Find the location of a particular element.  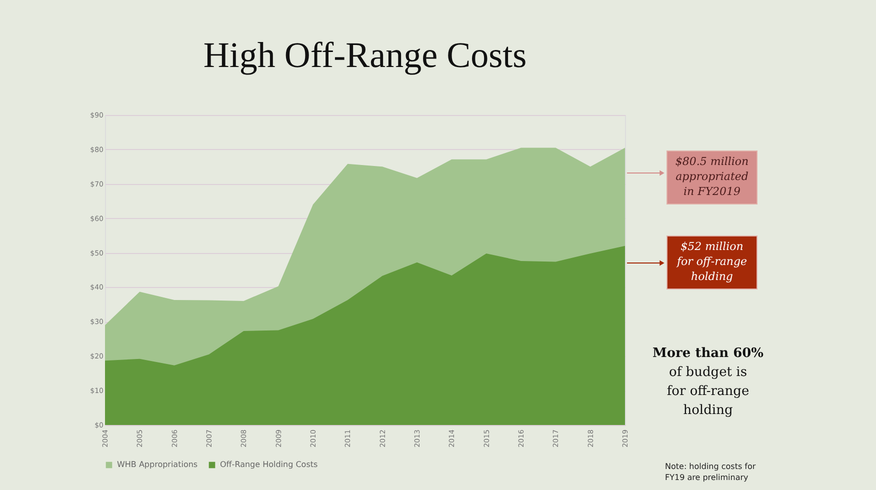

text: $52 million for off-range holding is located at coordinates (712, 261).